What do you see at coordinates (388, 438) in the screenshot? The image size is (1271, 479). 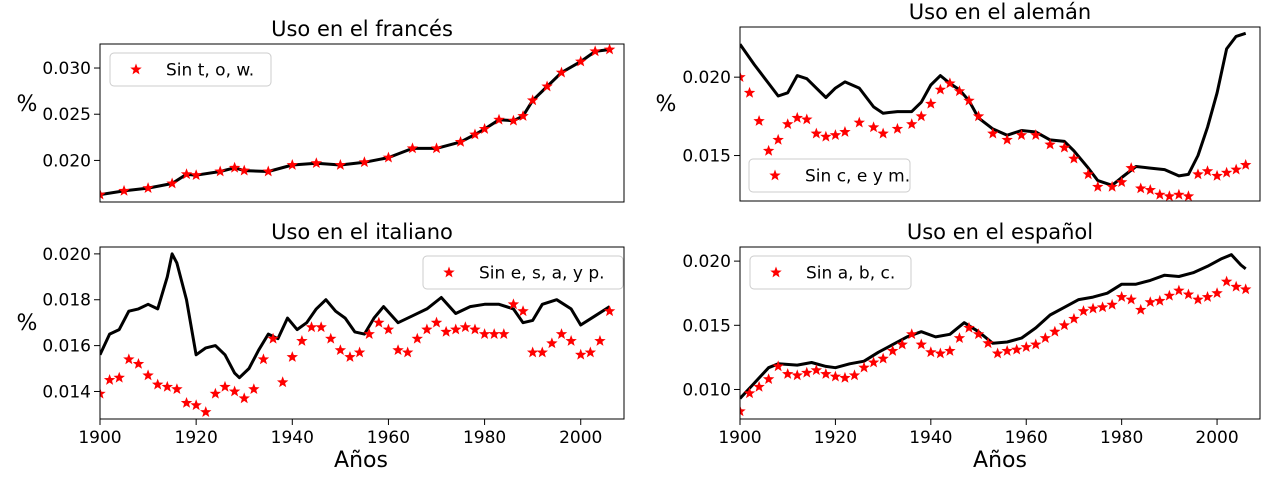 I see `x-tick-label: 1960` at bounding box center [388, 438].